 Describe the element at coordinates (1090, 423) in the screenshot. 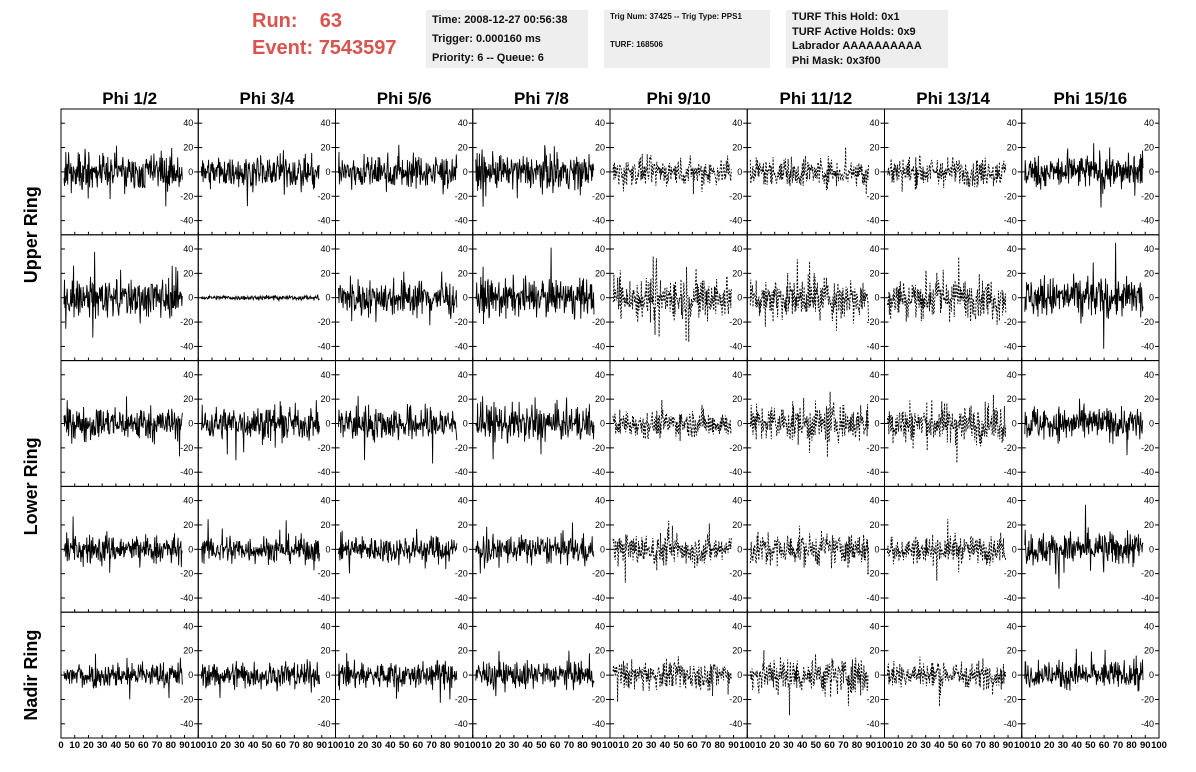

I see `waveform-panel-r3-c8: -40 -20 0 20 40` at that location.